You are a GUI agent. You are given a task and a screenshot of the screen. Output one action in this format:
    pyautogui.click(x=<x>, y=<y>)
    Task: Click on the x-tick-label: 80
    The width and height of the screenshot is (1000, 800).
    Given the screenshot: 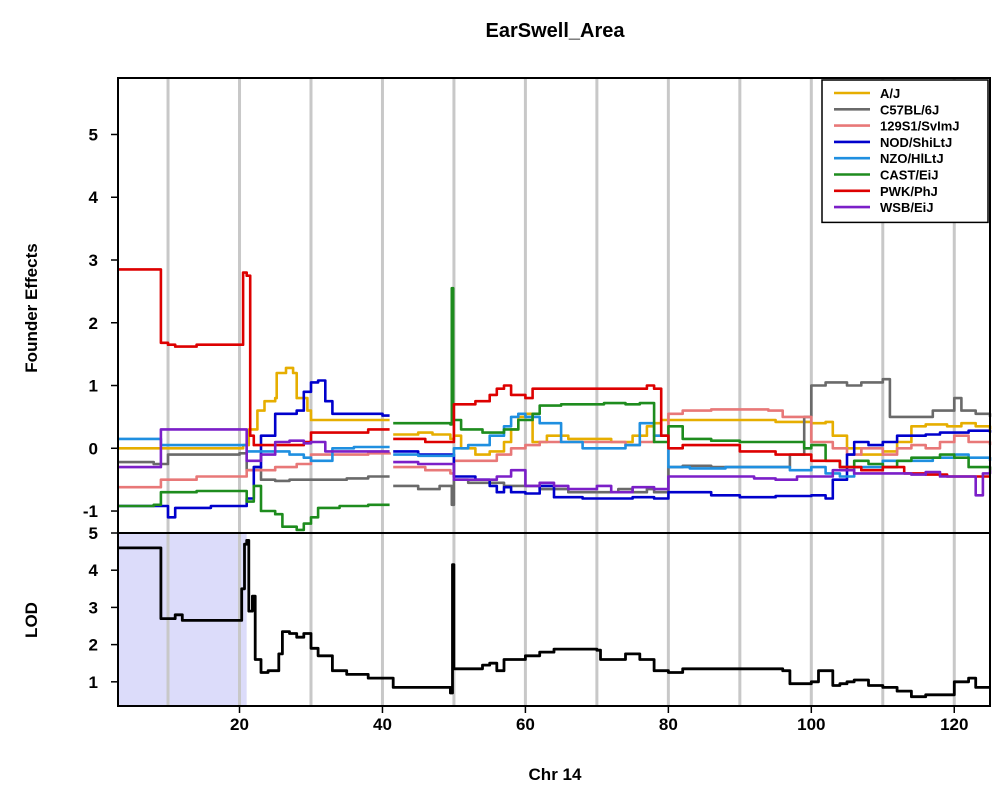 What is the action you would take?
    pyautogui.click(x=668, y=724)
    